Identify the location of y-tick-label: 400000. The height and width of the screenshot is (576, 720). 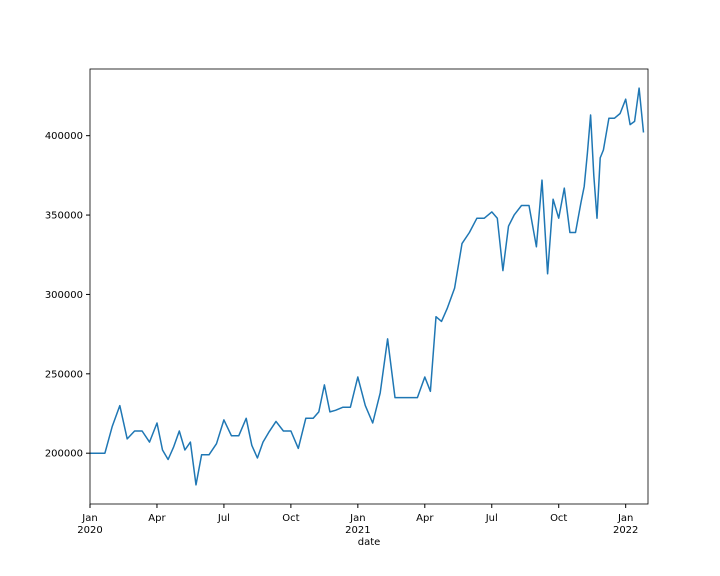
(64, 136).